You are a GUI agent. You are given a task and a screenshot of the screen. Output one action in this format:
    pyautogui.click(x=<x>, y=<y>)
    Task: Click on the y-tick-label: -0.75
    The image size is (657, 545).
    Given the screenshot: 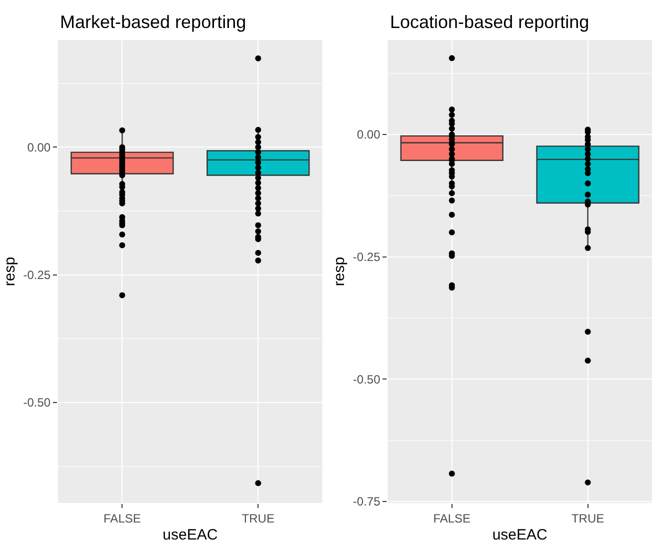 What is the action you would take?
    pyautogui.click(x=366, y=501)
    